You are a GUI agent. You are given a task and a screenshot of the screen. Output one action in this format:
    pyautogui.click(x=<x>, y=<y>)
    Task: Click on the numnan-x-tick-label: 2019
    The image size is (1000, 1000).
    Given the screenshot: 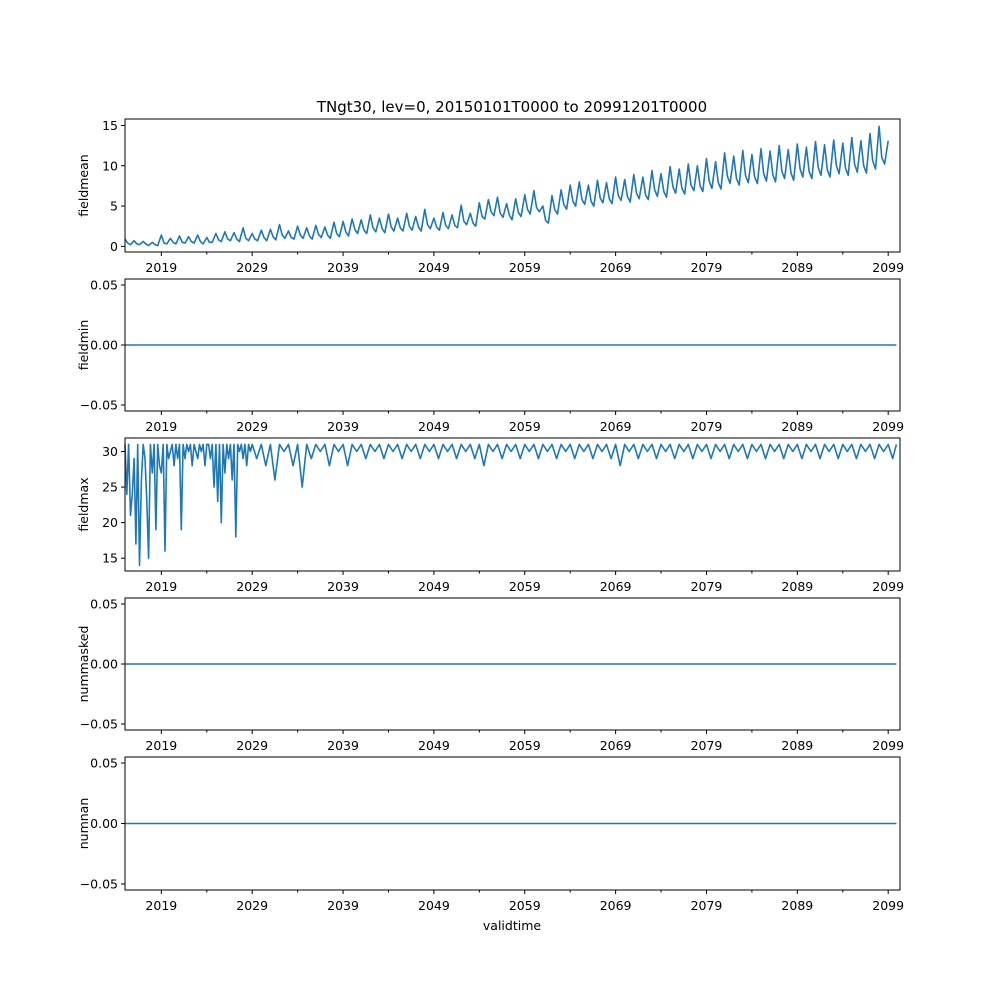 What is the action you would take?
    pyautogui.click(x=161, y=905)
    